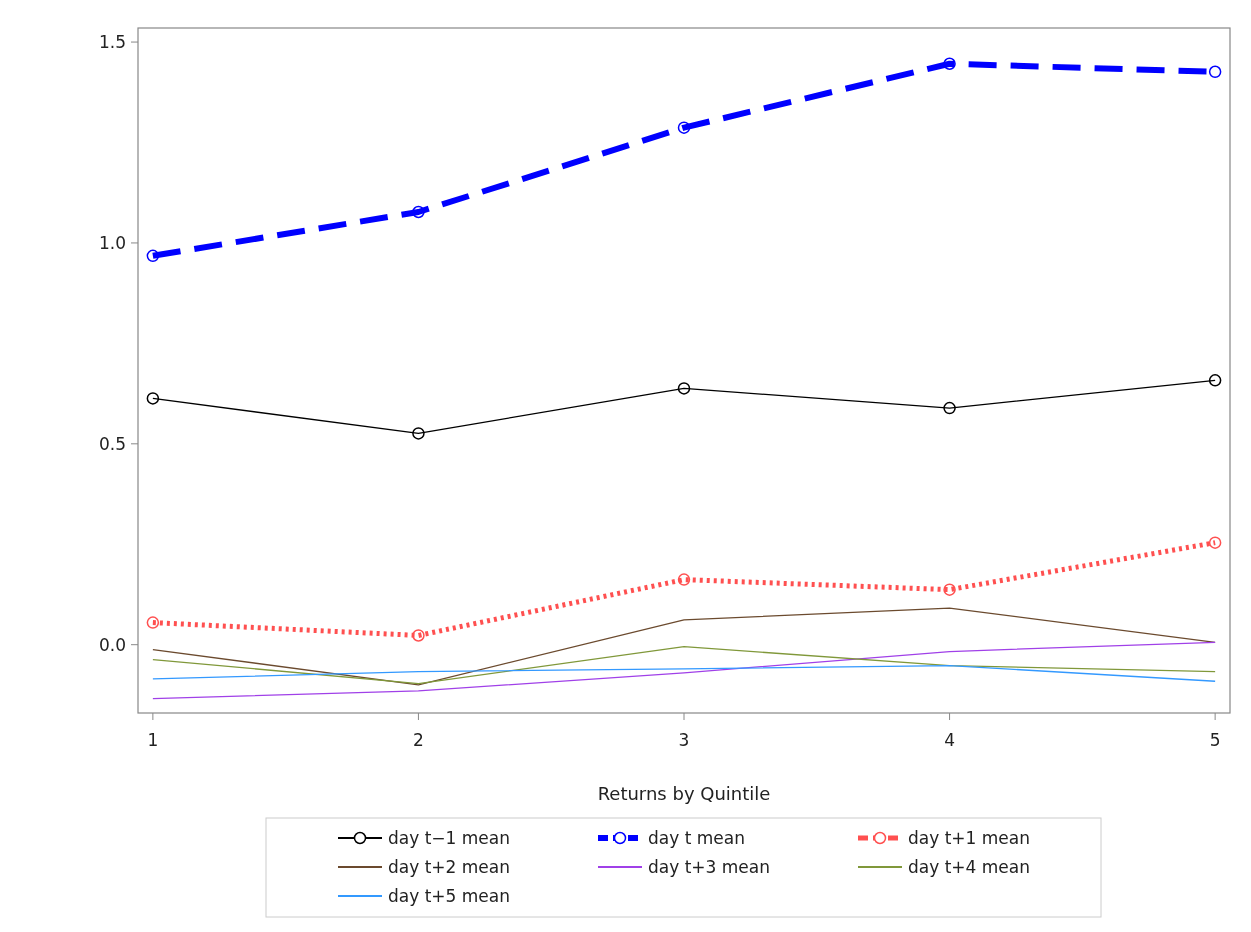 This screenshot has width=1251, height=932. Describe the element at coordinates (969, 866) in the screenshot. I see `legend-label: day t+4 mean` at that location.